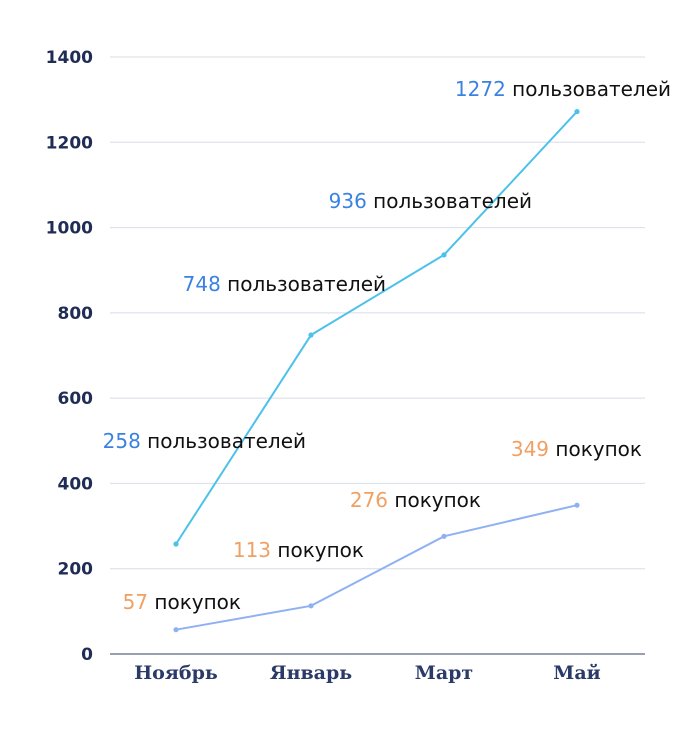  I want to click on data-label: 748 пользователей, so click(284, 284).